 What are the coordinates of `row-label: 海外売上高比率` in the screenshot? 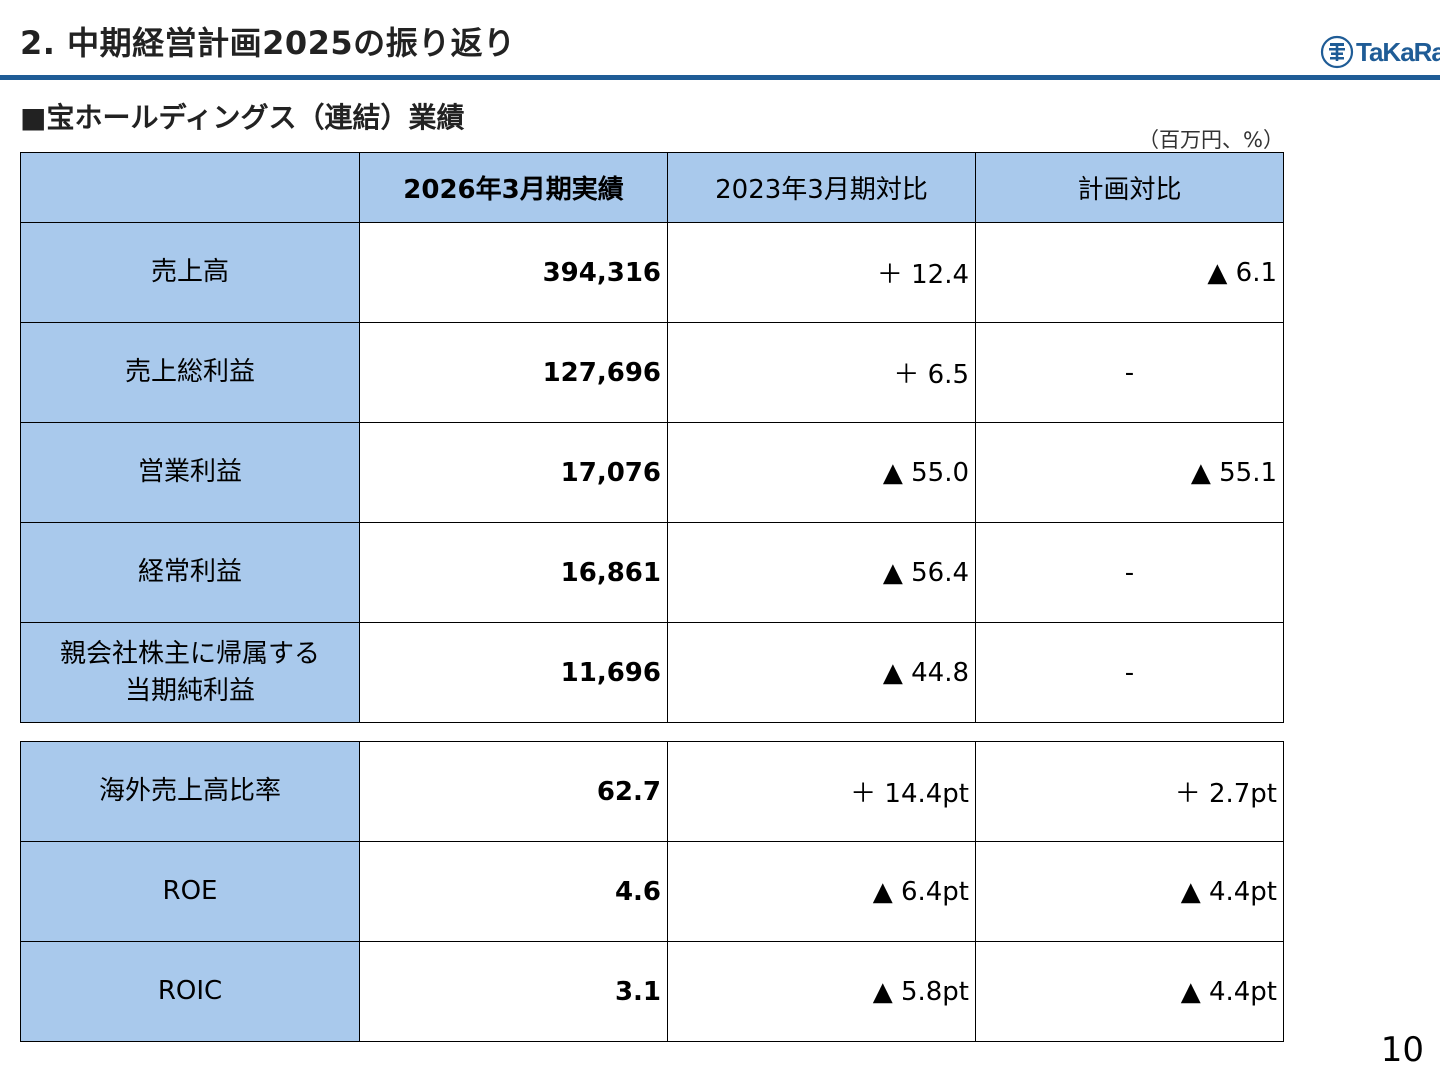 It's located at (190, 791).